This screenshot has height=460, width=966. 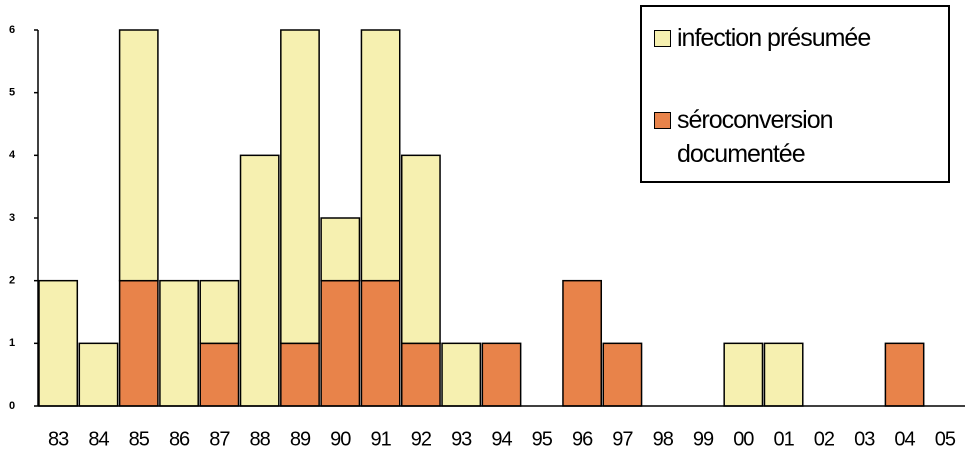 What do you see at coordinates (622, 439) in the screenshot?
I see `x-tick-label: 97` at bounding box center [622, 439].